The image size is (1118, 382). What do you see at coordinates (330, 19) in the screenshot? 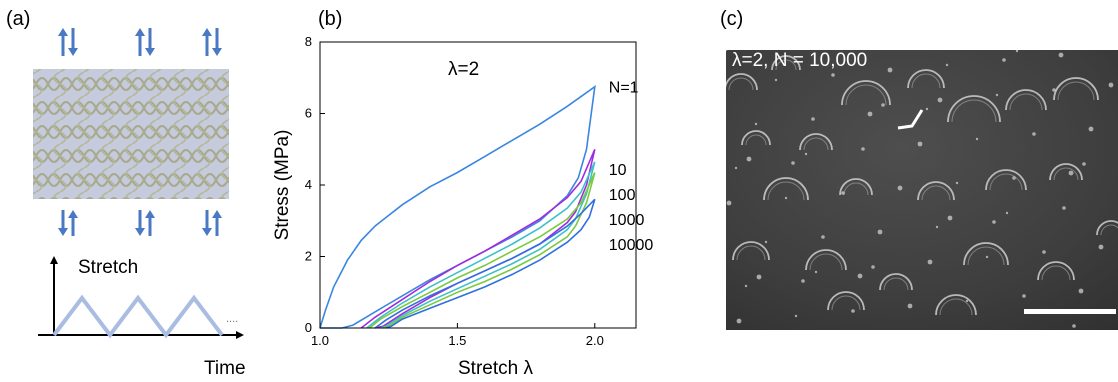
I see `panel-label-b: (b)` at bounding box center [330, 19].